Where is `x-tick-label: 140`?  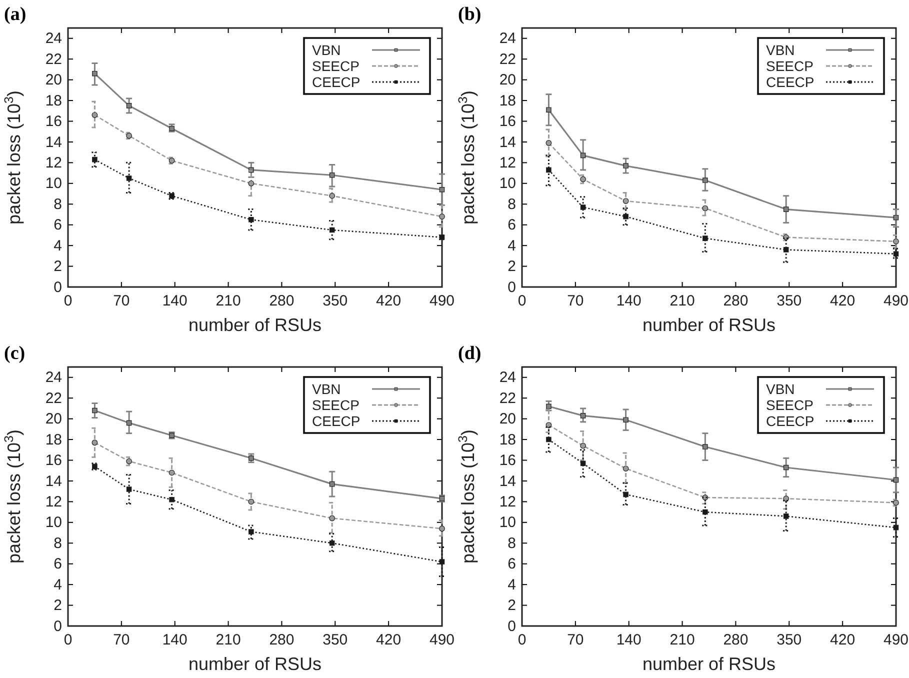 x-tick-label: 140 is located at coordinates (629, 640).